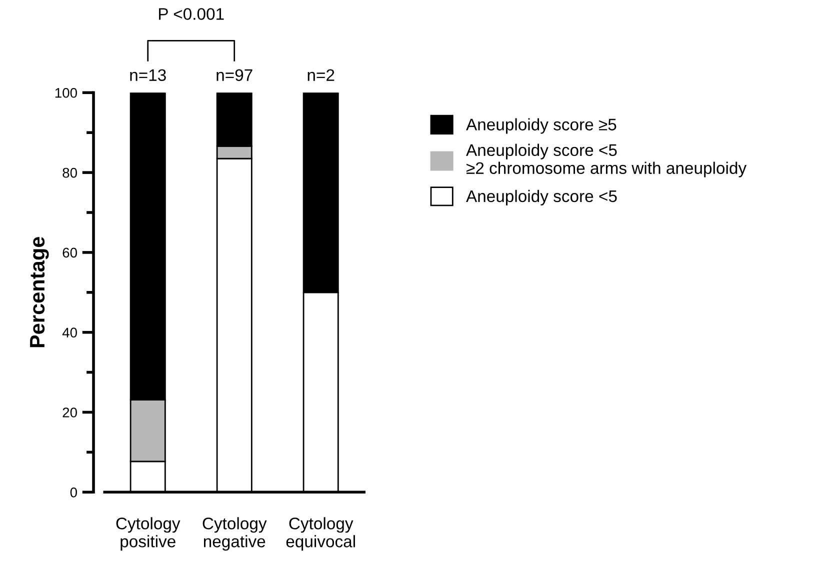  What do you see at coordinates (39, 292) in the screenshot?
I see `y-axis-title: Percentage` at bounding box center [39, 292].